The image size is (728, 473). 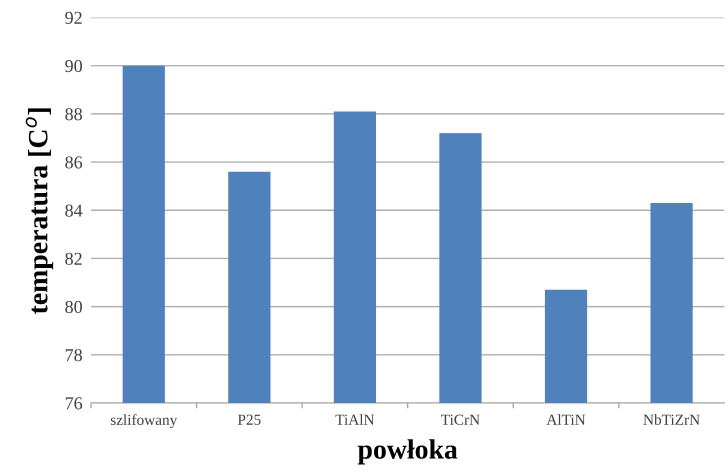 I want to click on x-tick-label: TiCrN, so click(x=460, y=419).